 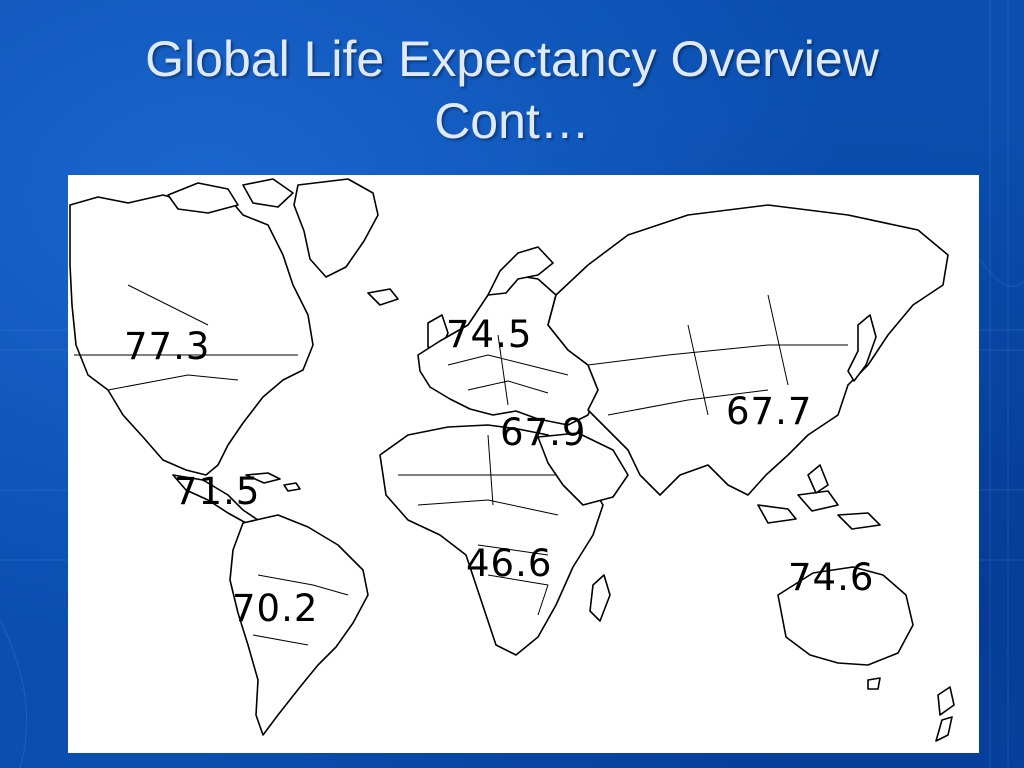 I want to click on arabian-peninsula, so click(x=583, y=469).